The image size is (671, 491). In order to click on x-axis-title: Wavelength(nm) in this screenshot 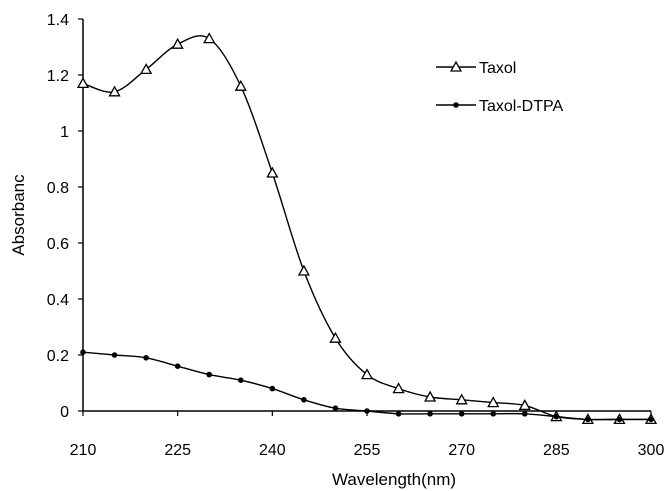, I will do `click(394, 479)`.